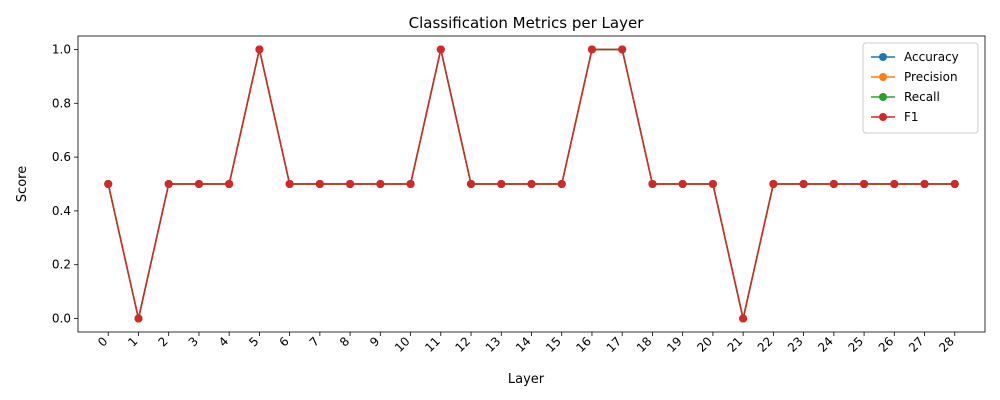  Describe the element at coordinates (527, 23) in the screenshot. I see `chart-title: Classification Metrics per Layer` at that location.